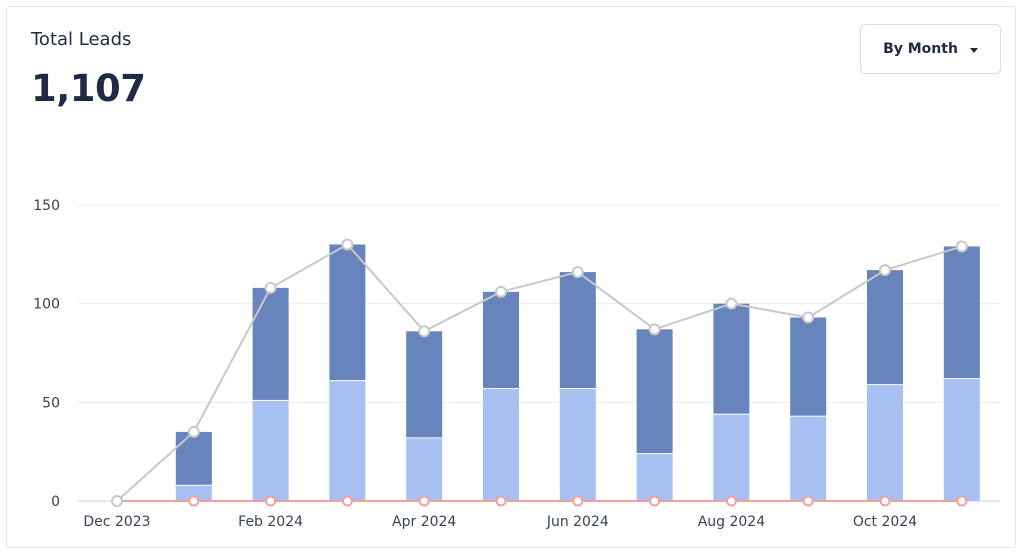 The image size is (1024, 556). Describe the element at coordinates (732, 522) in the screenshot. I see `x-tick-label: Aug 2024` at that location.